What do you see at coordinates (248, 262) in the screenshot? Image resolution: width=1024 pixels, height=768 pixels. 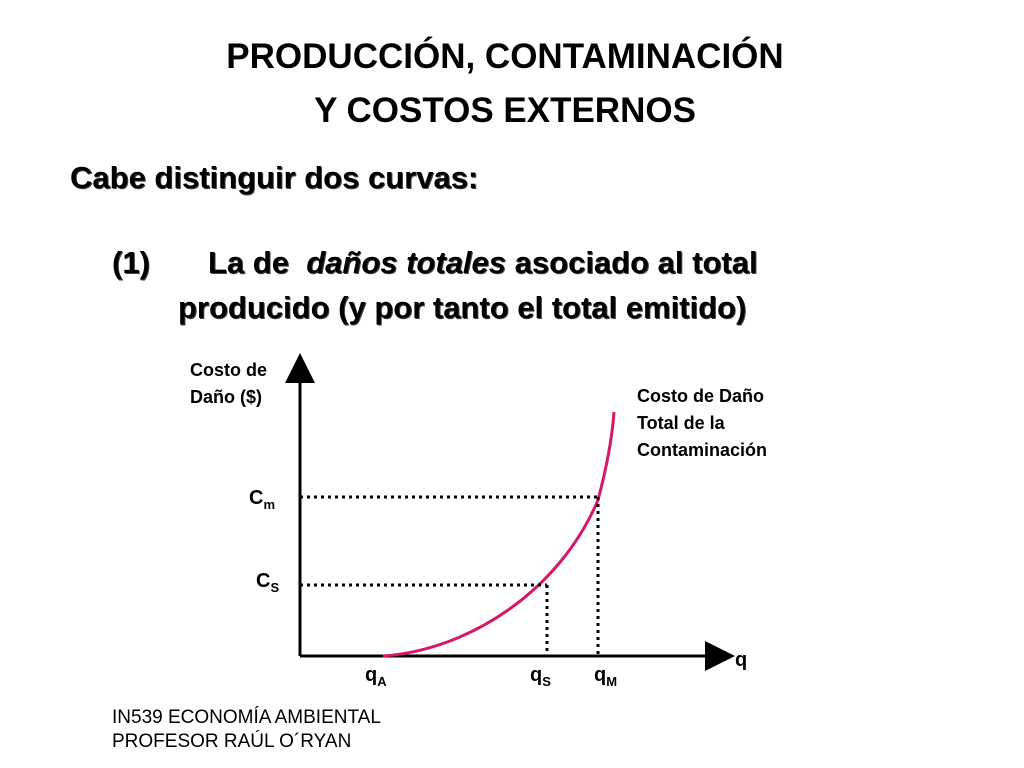 I see `bullet-text-before: La de` at bounding box center [248, 262].